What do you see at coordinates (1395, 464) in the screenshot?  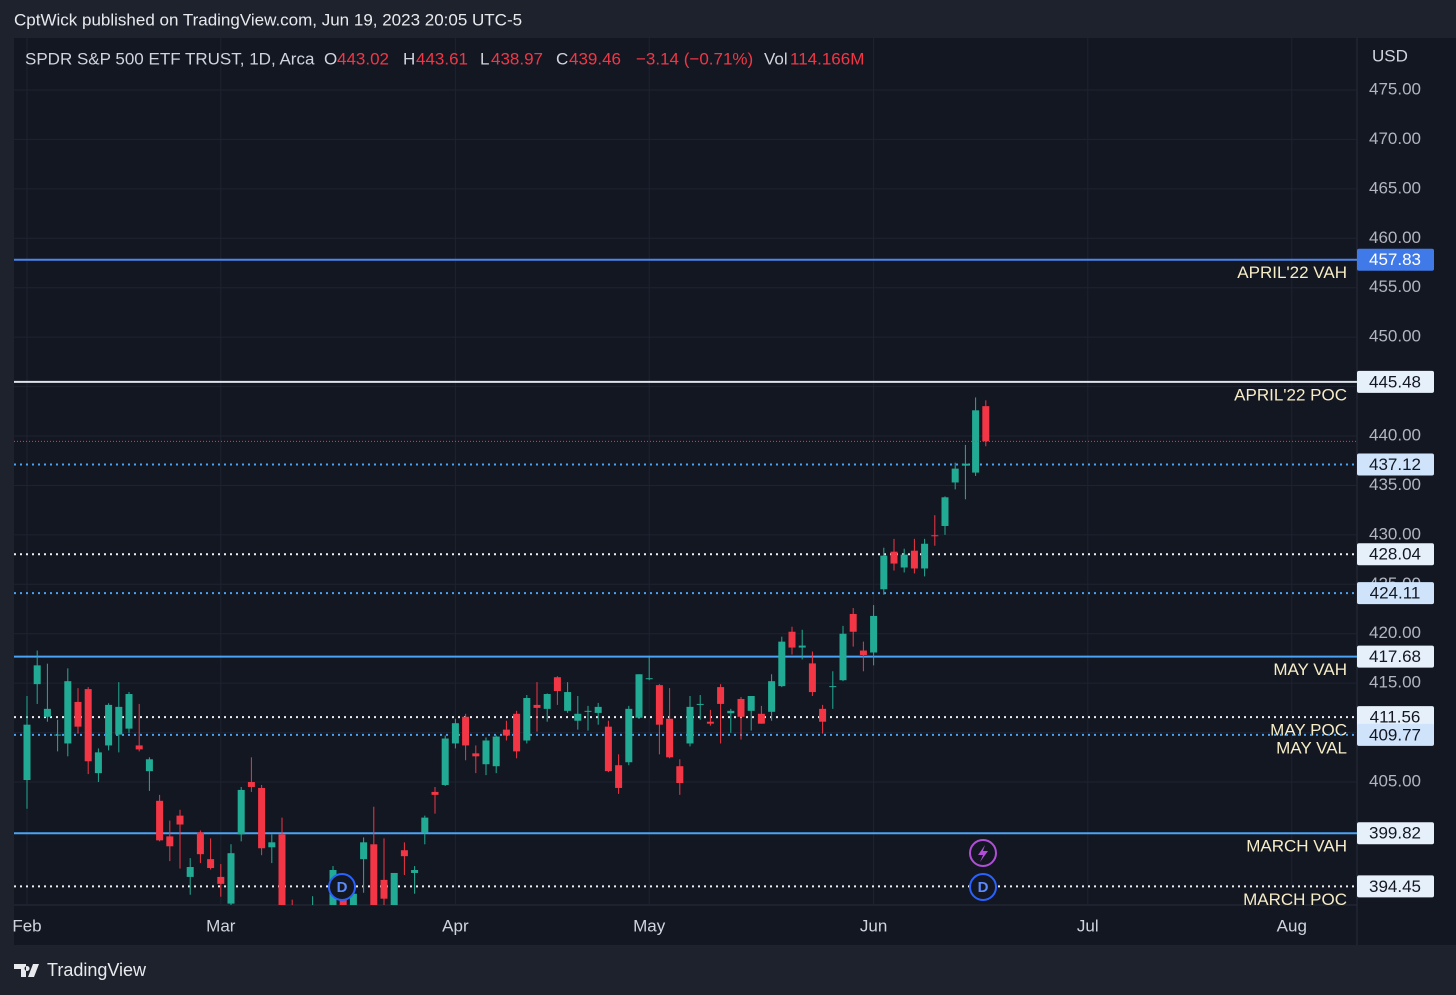 I see `price-label: 437.12` at bounding box center [1395, 464].